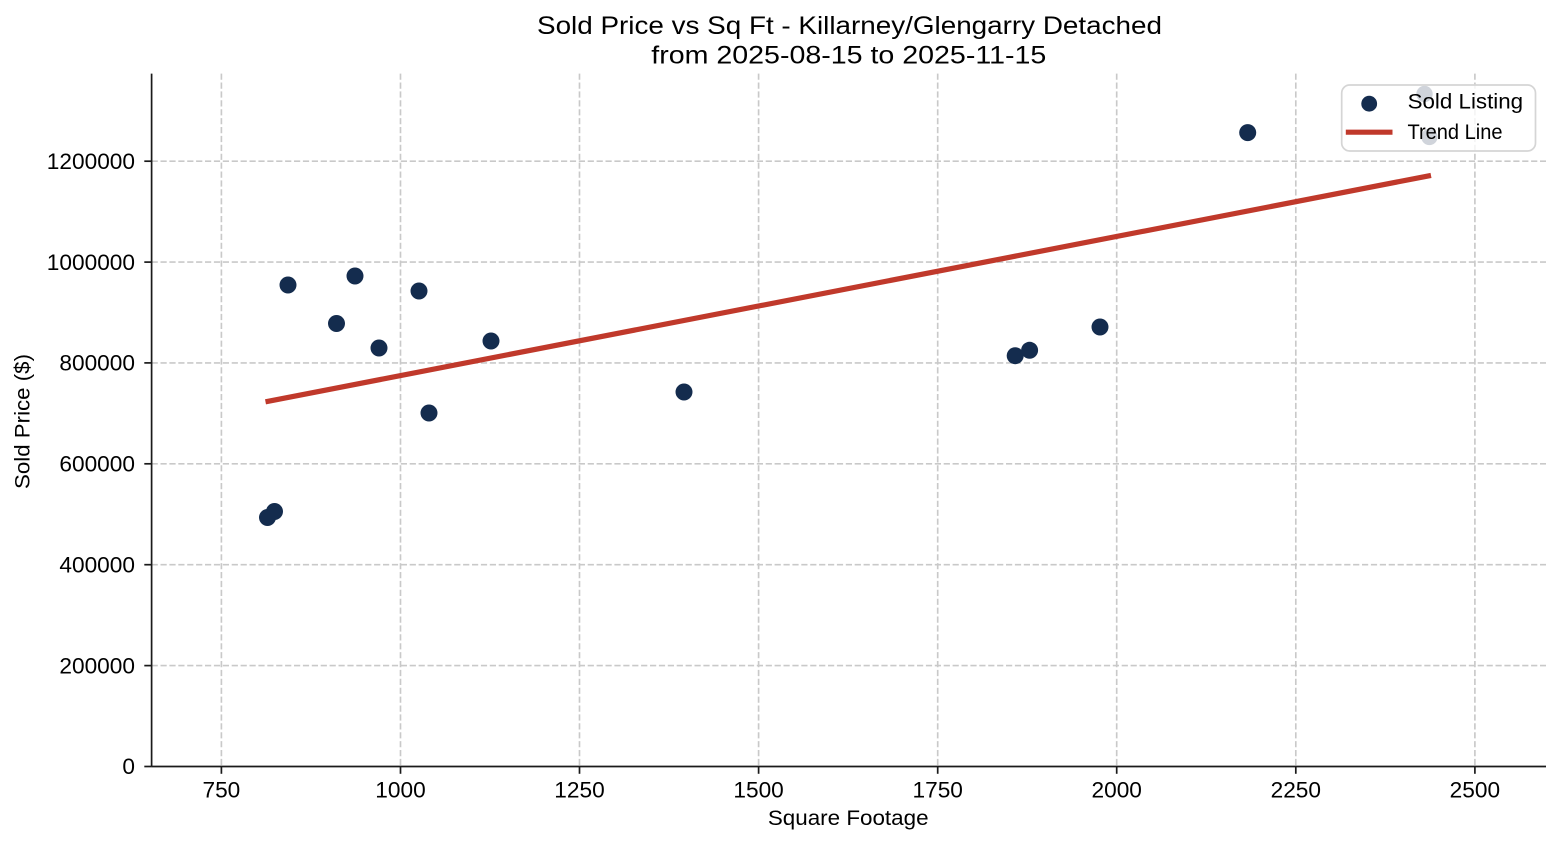 Image resolution: width=1560 pixels, height=845 pixels. Describe the element at coordinates (758, 789) in the screenshot. I see `svg-text: 1500` at that location.